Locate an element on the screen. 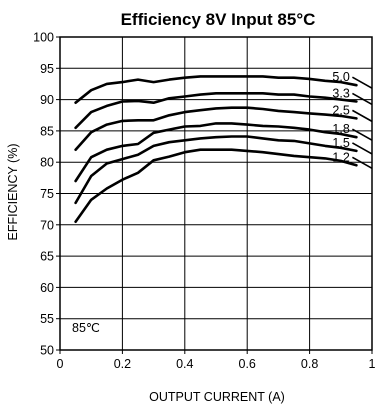  series-line-1.2 is located at coordinates (216, 185).